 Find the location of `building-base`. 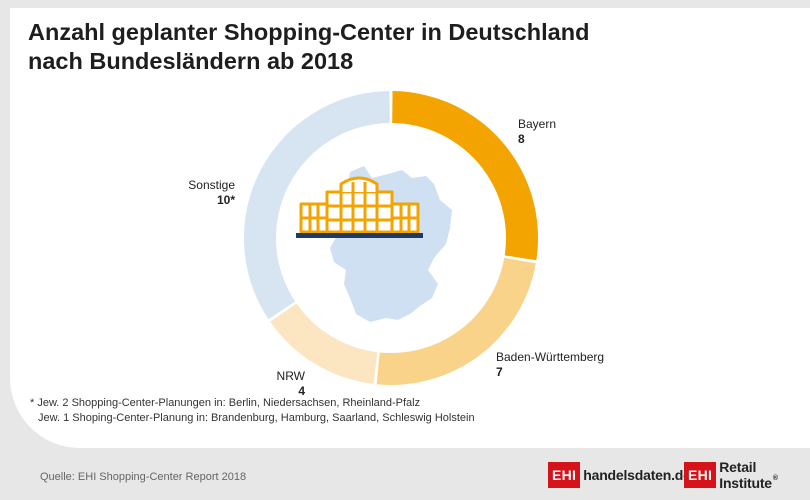

building-base is located at coordinates (359, 235).